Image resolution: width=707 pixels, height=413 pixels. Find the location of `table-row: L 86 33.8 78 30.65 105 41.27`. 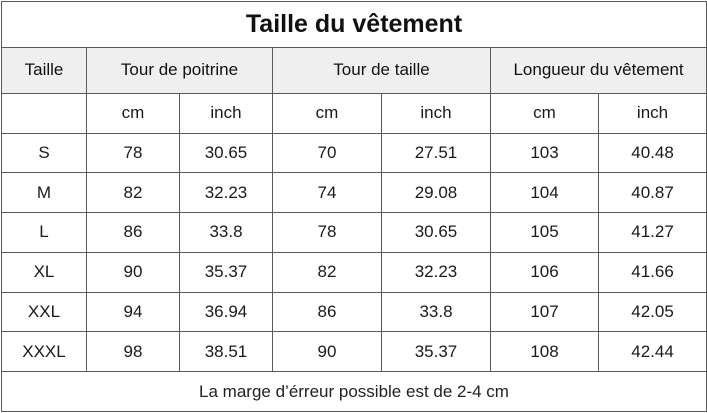

table-row: L 86 33.8 78 30.65 105 41.27 is located at coordinates (354, 232).